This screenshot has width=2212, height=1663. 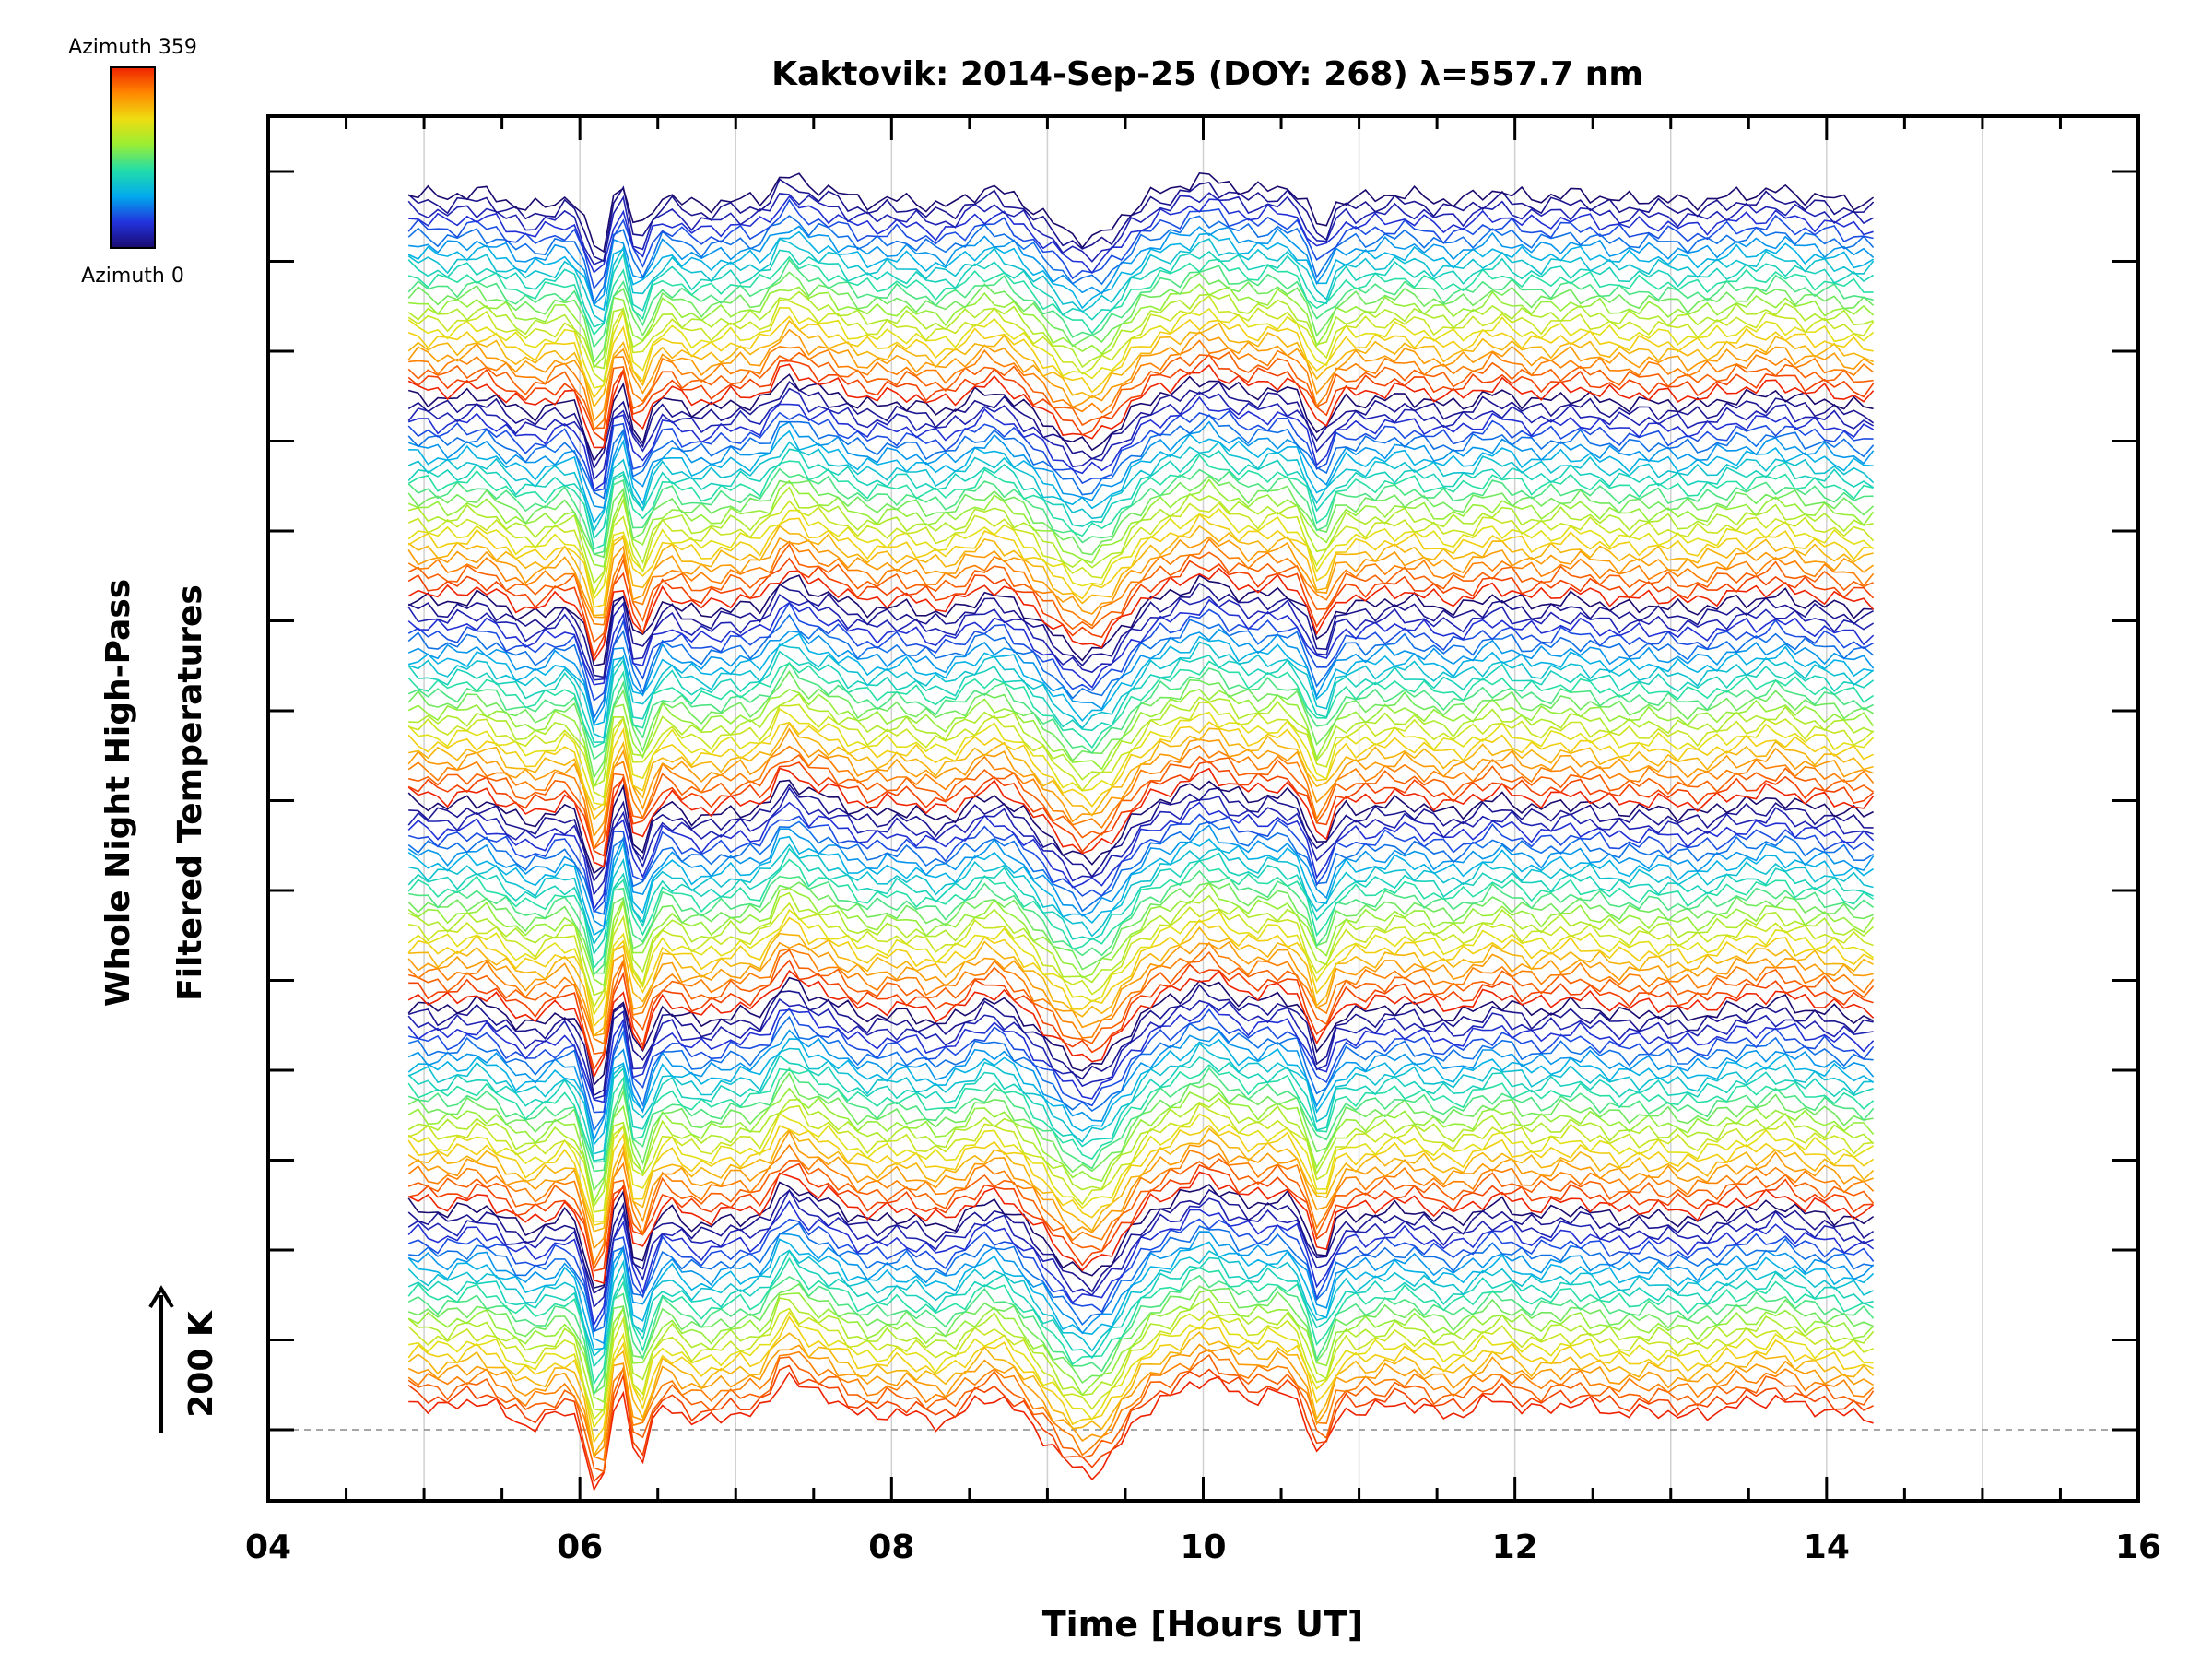 What do you see at coordinates (132, 276) in the screenshot?
I see `colorbar-bottom-label: Azimuth 0` at bounding box center [132, 276].